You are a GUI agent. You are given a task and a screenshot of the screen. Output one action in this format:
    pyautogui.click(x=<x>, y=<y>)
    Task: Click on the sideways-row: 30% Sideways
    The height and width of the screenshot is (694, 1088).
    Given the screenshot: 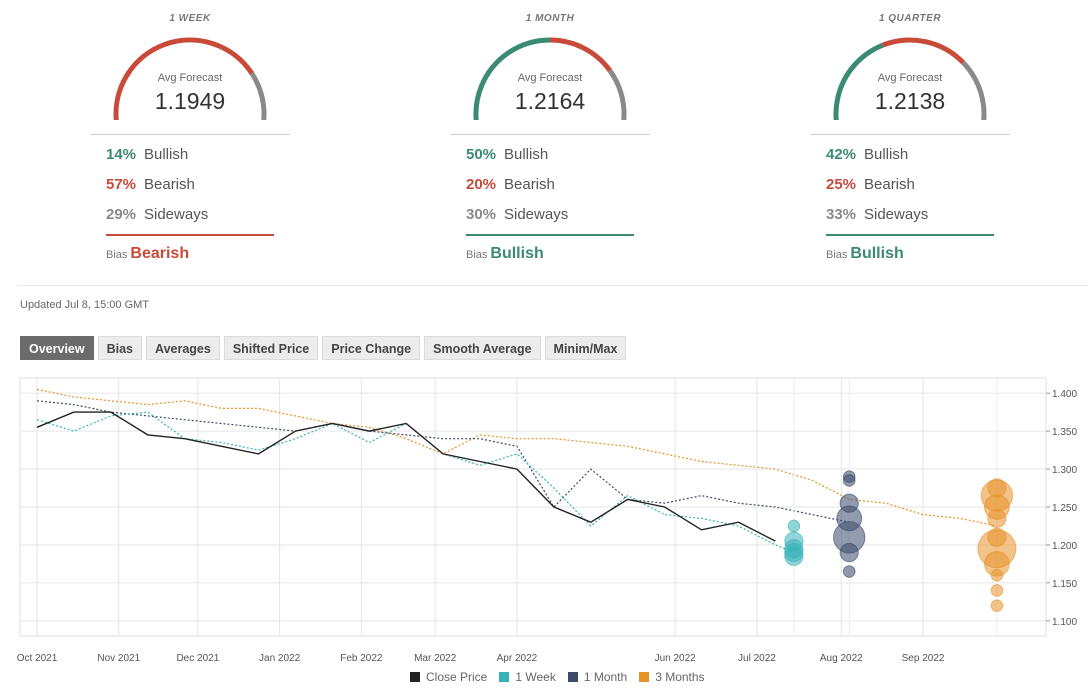 What is the action you would take?
    pyautogui.click(x=517, y=214)
    